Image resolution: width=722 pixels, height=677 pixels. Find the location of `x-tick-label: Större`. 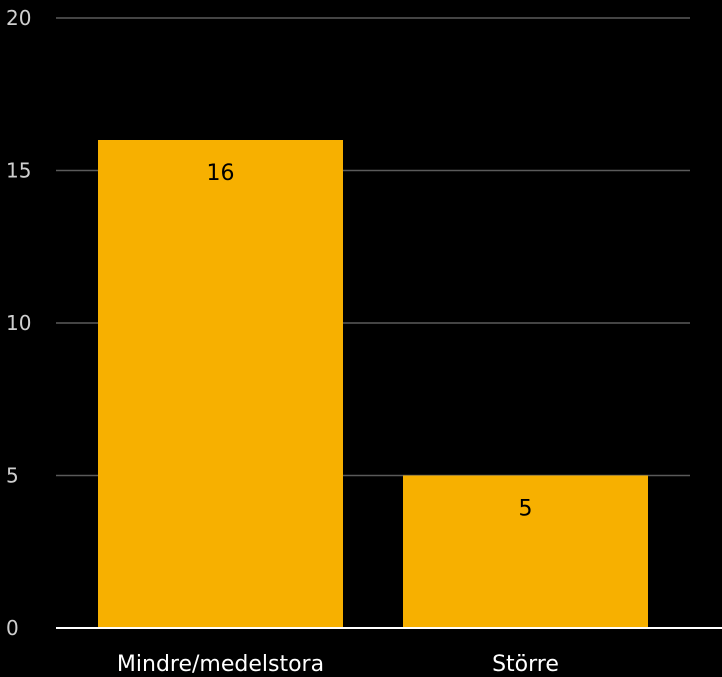

x-tick-label: Större is located at coordinates (525, 664).